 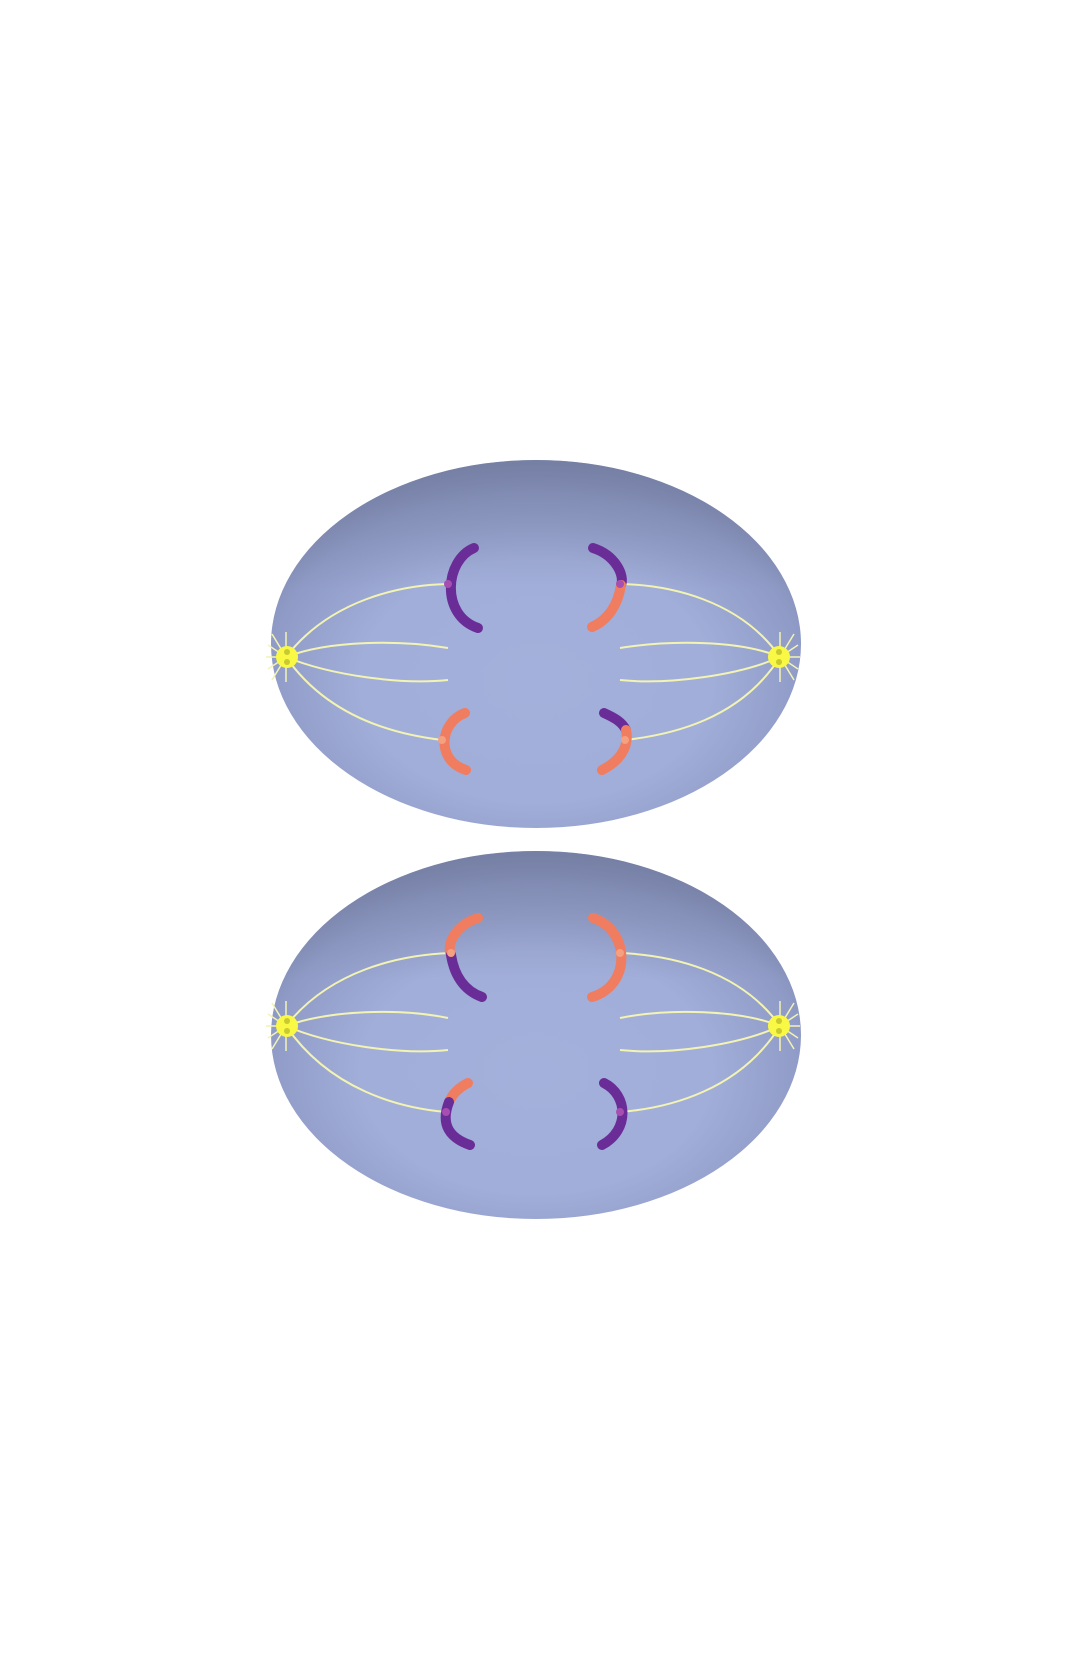 I want to click on cell-top, so click(x=533, y=644).